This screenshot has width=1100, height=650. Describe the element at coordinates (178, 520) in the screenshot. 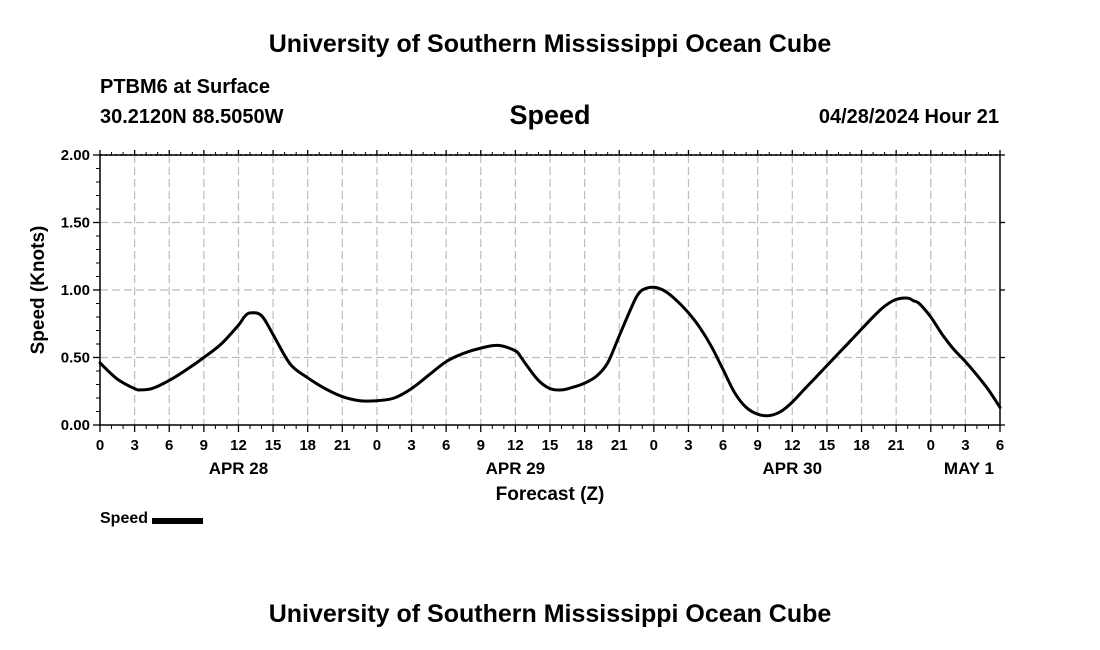

I see `legend-line-swatch` at that location.